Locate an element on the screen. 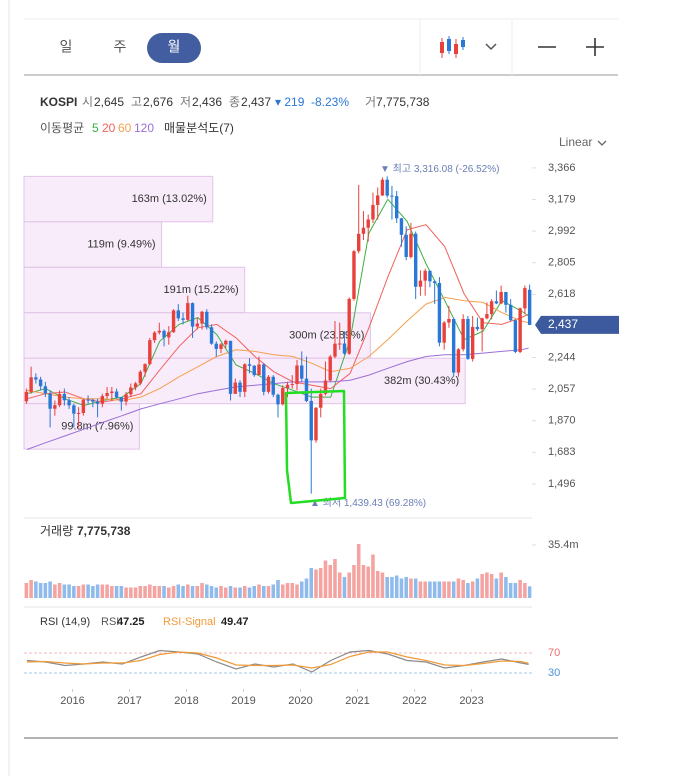 The width and height of the screenshot is (674, 776). rsi-title: RSI (14,9) is located at coordinates (65, 622).